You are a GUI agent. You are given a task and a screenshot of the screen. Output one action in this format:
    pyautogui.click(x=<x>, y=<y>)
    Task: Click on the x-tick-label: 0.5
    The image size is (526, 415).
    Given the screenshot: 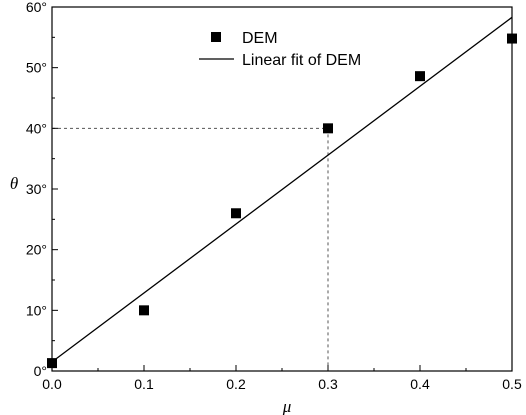 What is the action you would take?
    pyautogui.click(x=512, y=384)
    